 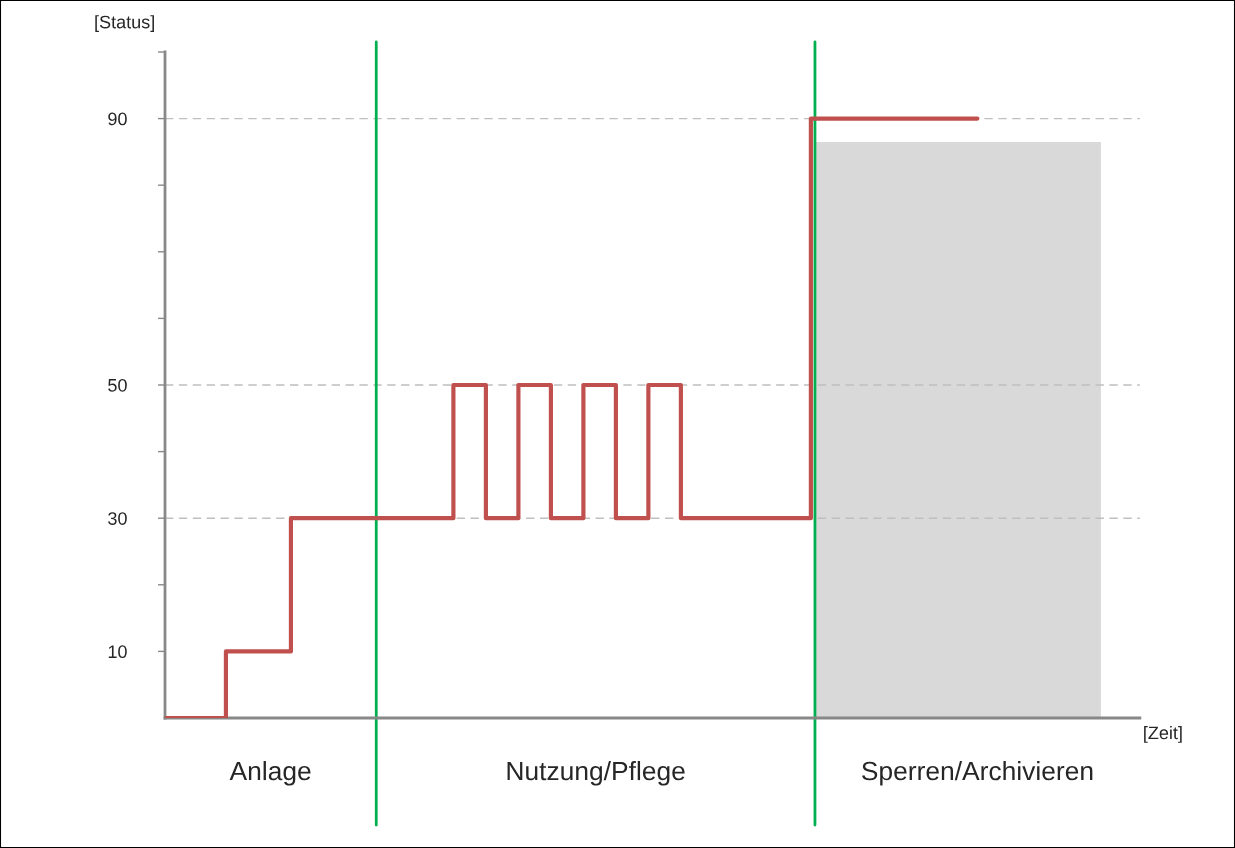 I want to click on text: Sperren/Archivieren, so click(x=977, y=773).